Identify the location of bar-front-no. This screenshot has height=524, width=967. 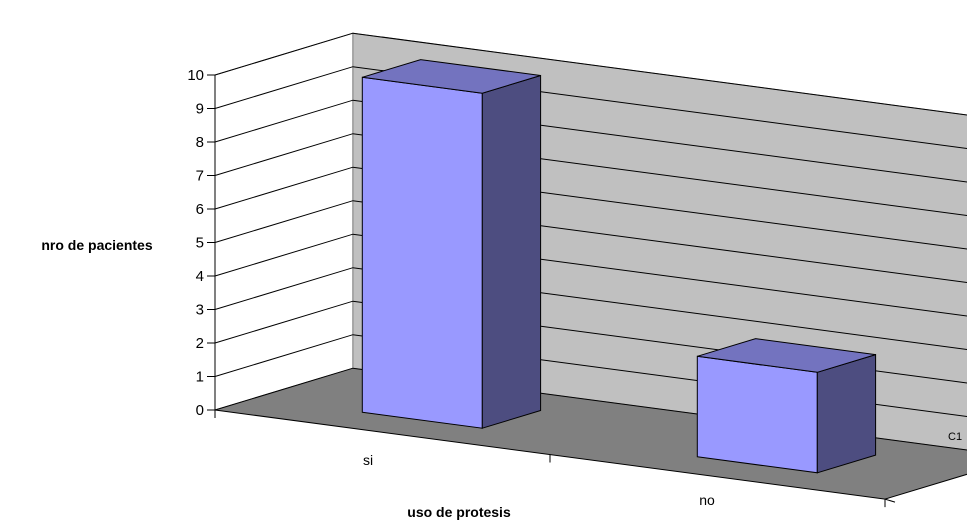
(757, 414).